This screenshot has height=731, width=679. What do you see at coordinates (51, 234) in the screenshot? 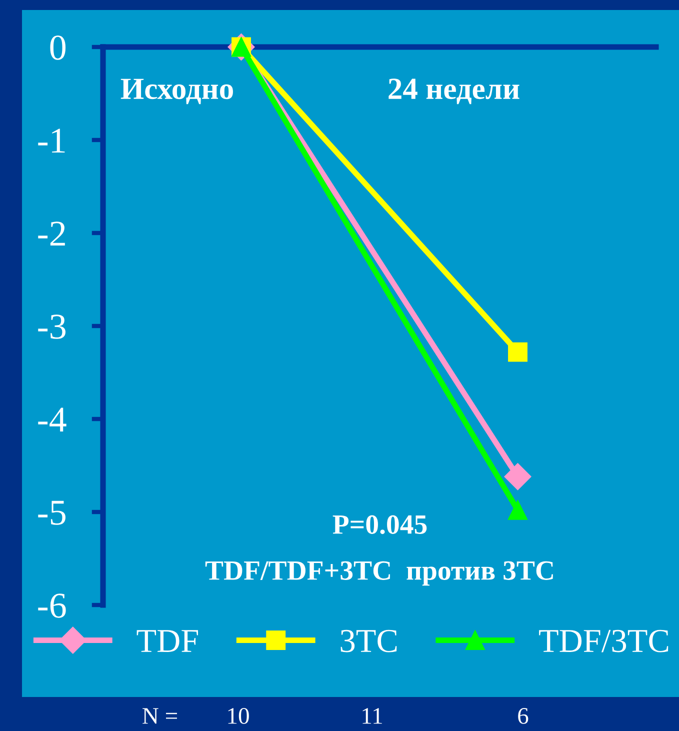
I see `y-tick-label: -2` at bounding box center [51, 234].